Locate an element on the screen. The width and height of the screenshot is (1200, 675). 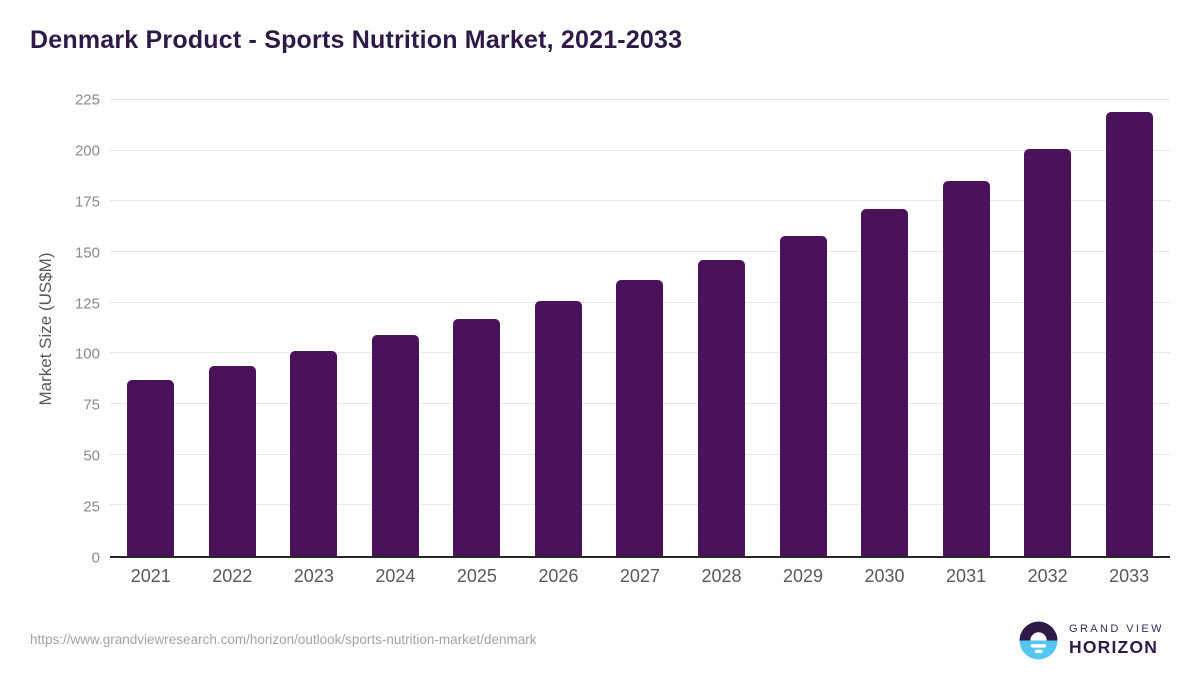
bar-slot-2029 is located at coordinates (803, 328).